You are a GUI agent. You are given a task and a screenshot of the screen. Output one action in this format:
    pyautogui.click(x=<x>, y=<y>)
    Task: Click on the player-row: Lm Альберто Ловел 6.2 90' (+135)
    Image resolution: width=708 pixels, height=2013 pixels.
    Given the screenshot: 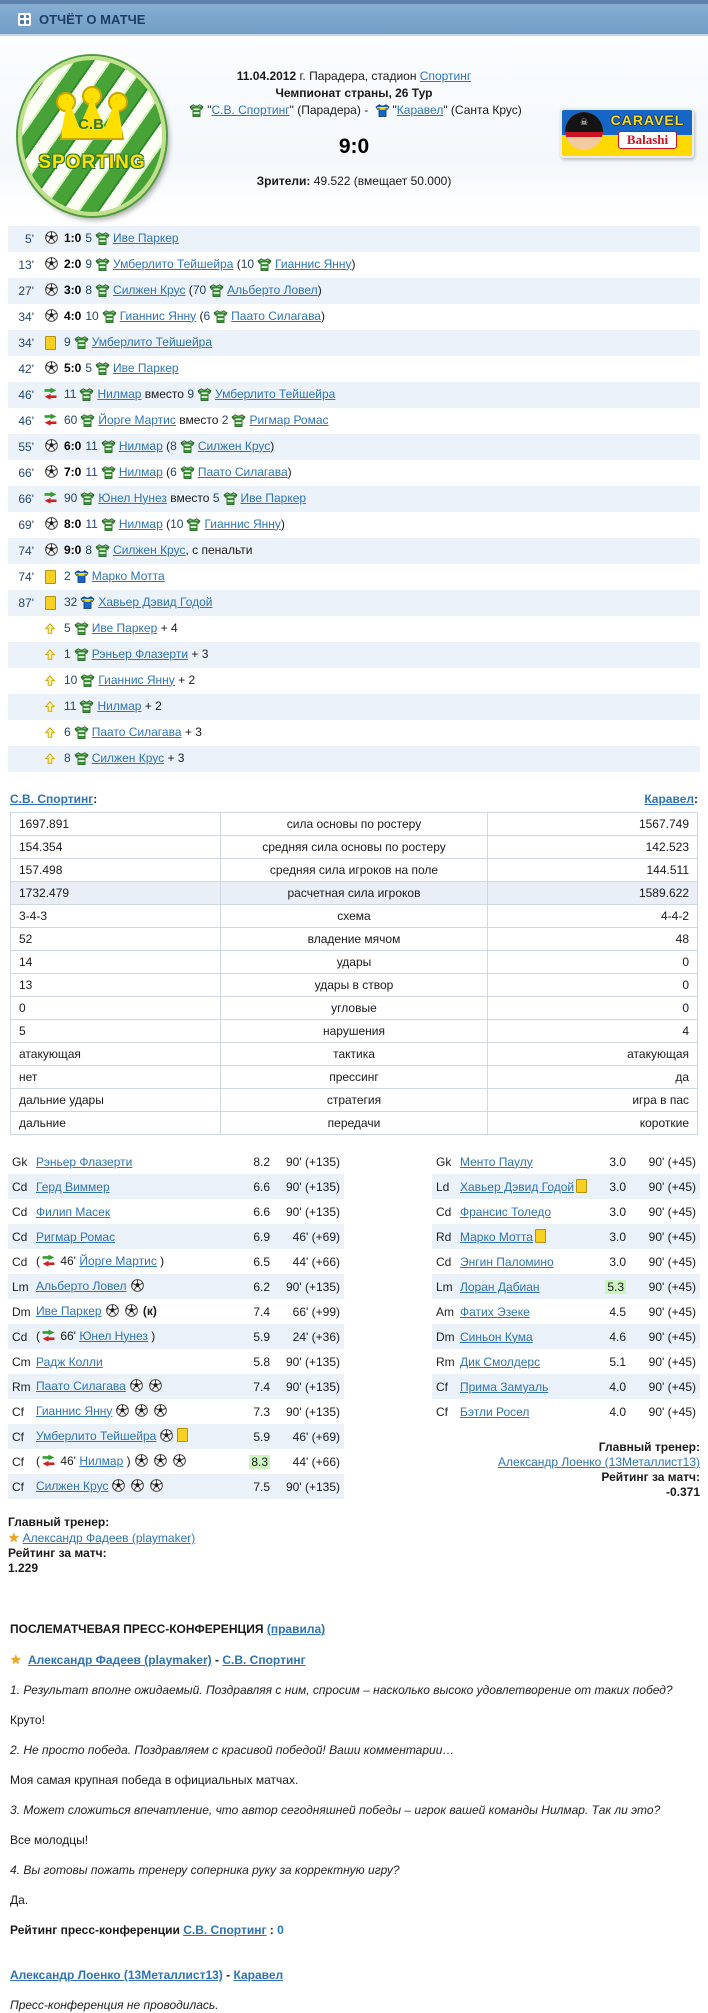 What is the action you would take?
    pyautogui.click(x=176, y=1286)
    